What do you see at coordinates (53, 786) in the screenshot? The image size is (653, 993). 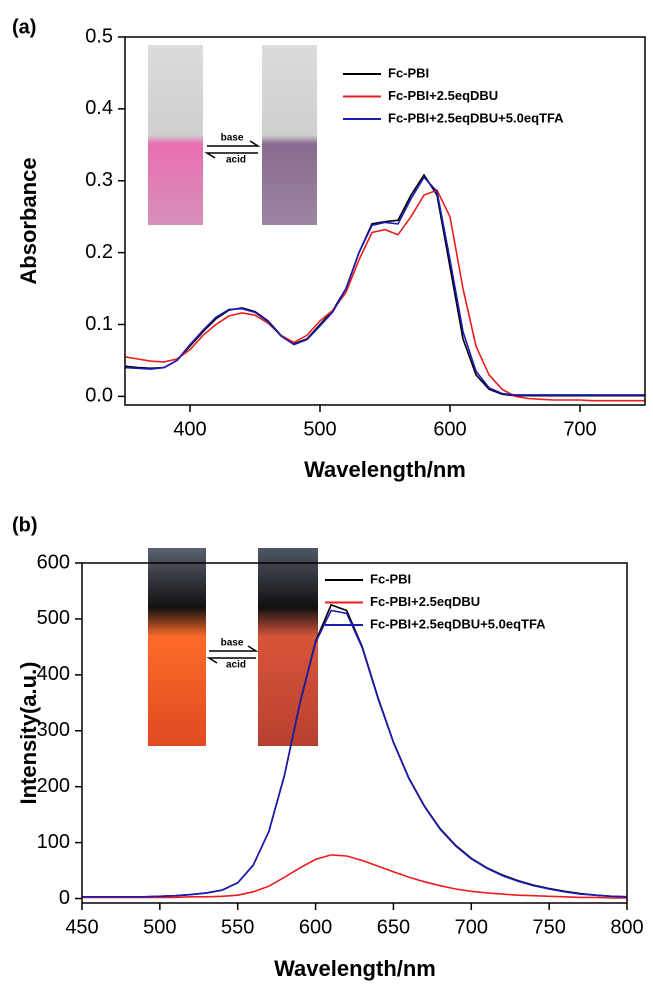 I see `y-tick-label: 200` at bounding box center [53, 786].